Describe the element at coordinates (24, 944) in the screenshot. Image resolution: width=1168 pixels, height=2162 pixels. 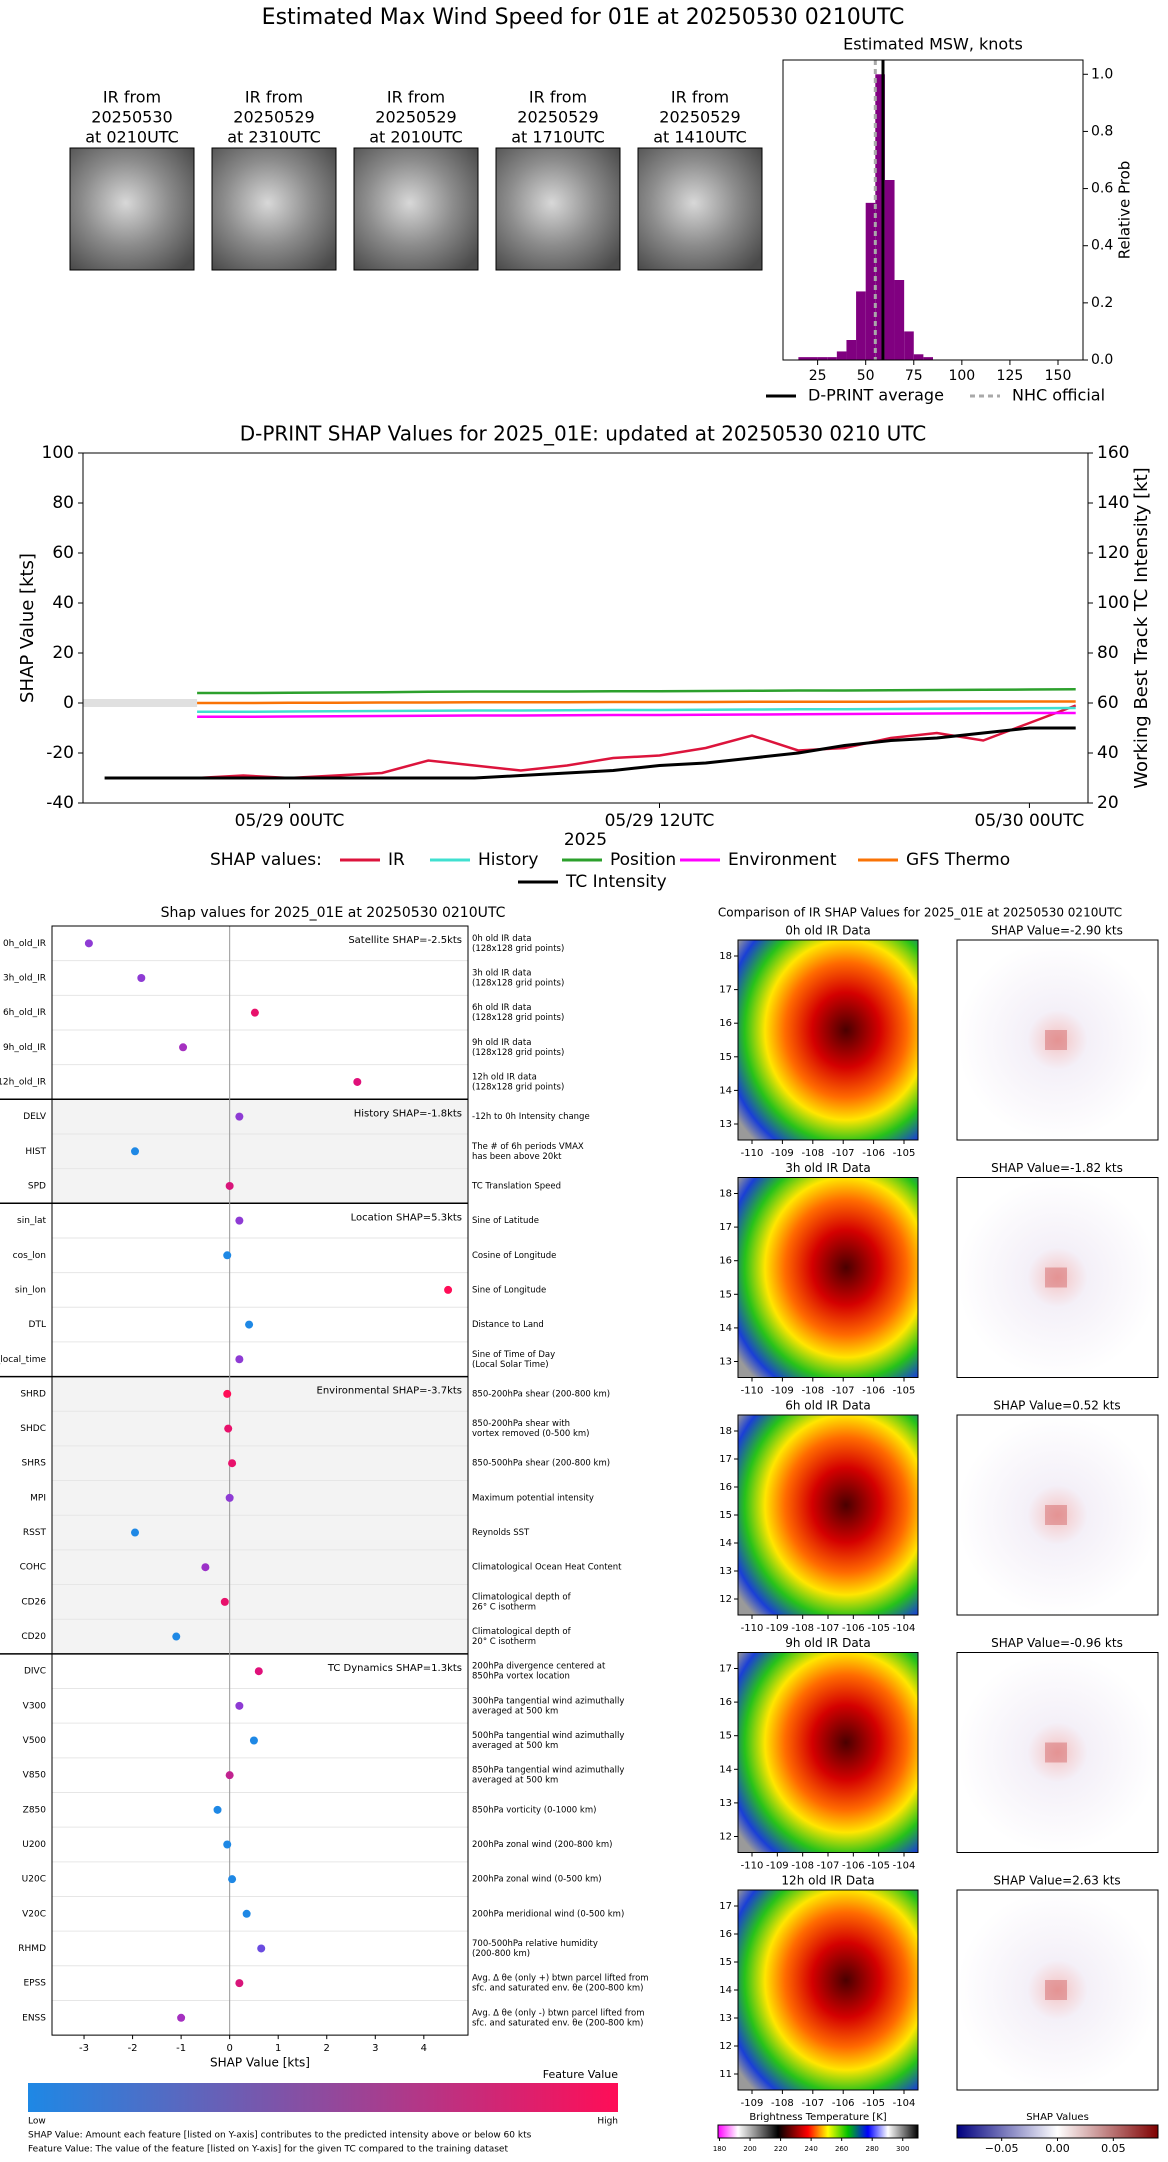
I see `feature-label: 0h_old_IR` at that location.